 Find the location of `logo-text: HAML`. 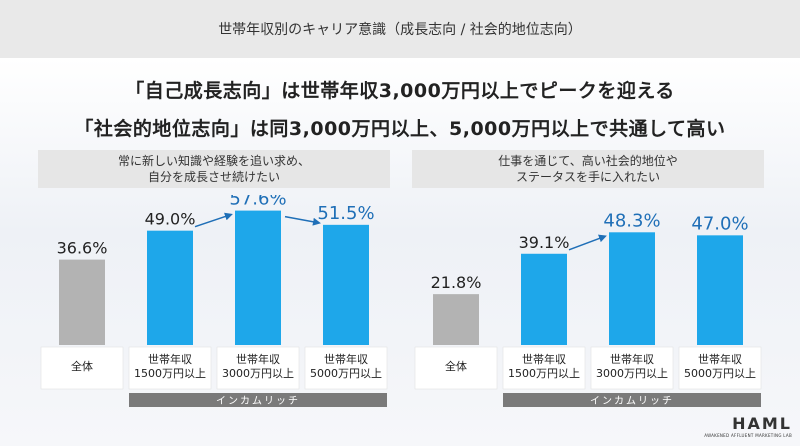

logo-text: HAML is located at coordinates (762, 423).